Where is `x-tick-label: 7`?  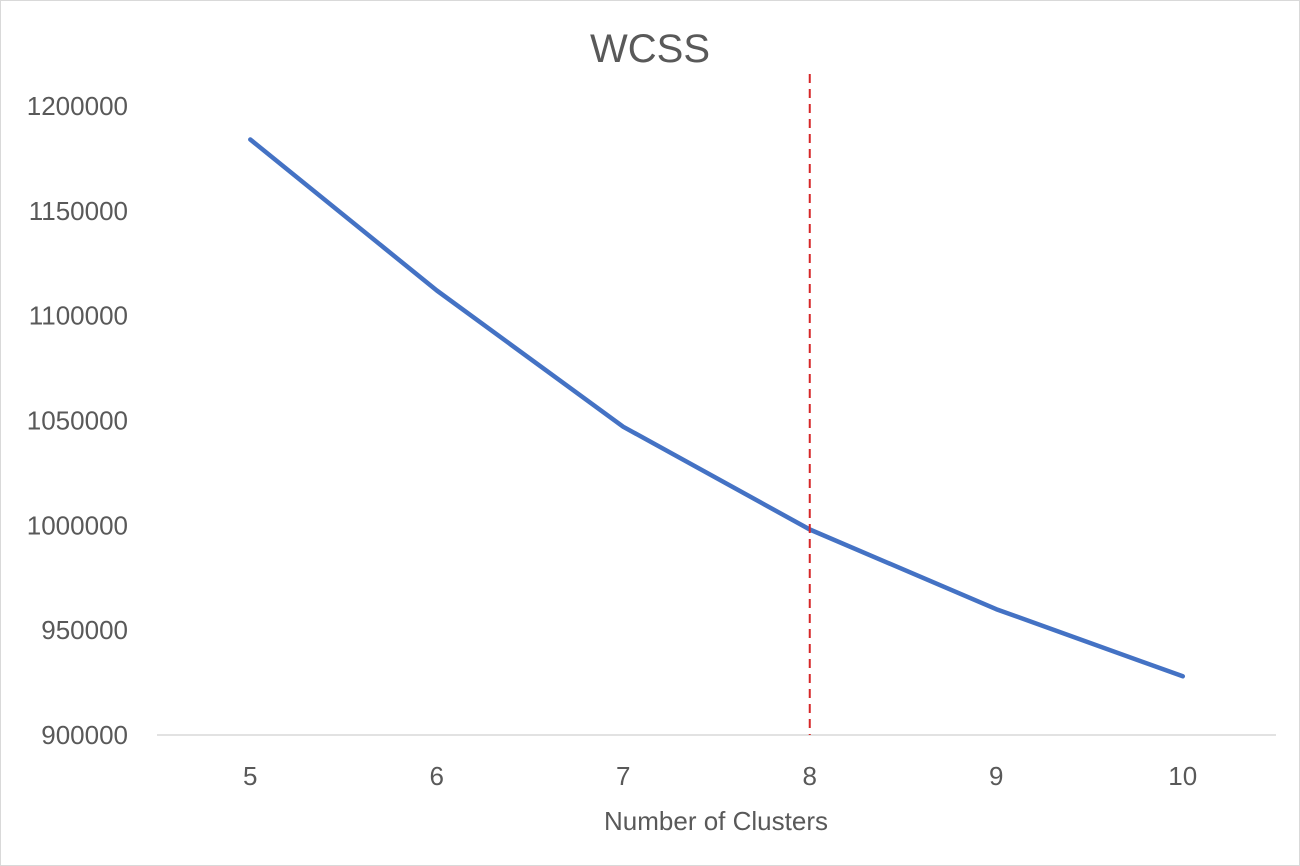
x-tick-label: 7 is located at coordinates (623, 776).